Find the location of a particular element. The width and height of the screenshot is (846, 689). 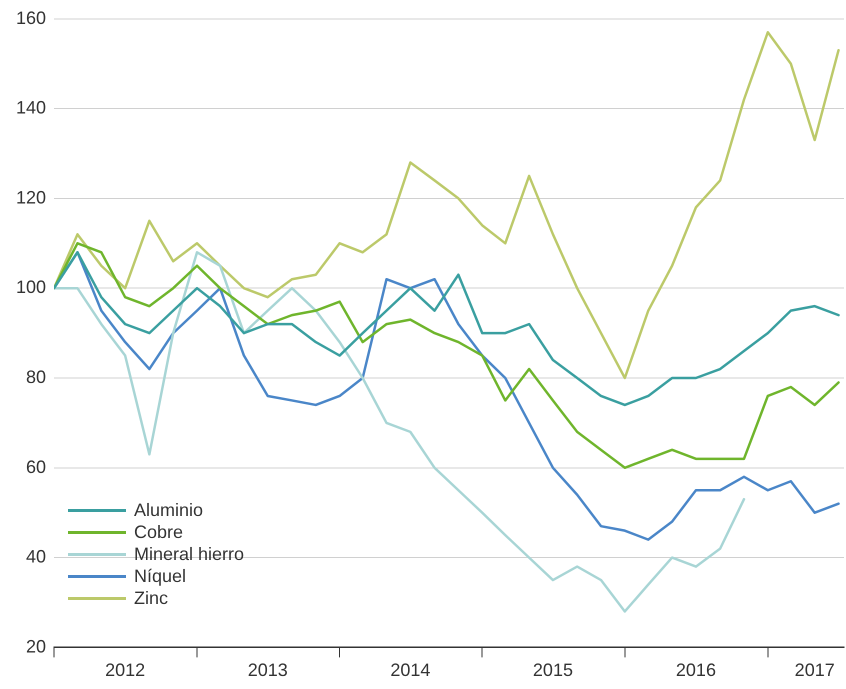

legend-label: Níquel is located at coordinates (160, 576).